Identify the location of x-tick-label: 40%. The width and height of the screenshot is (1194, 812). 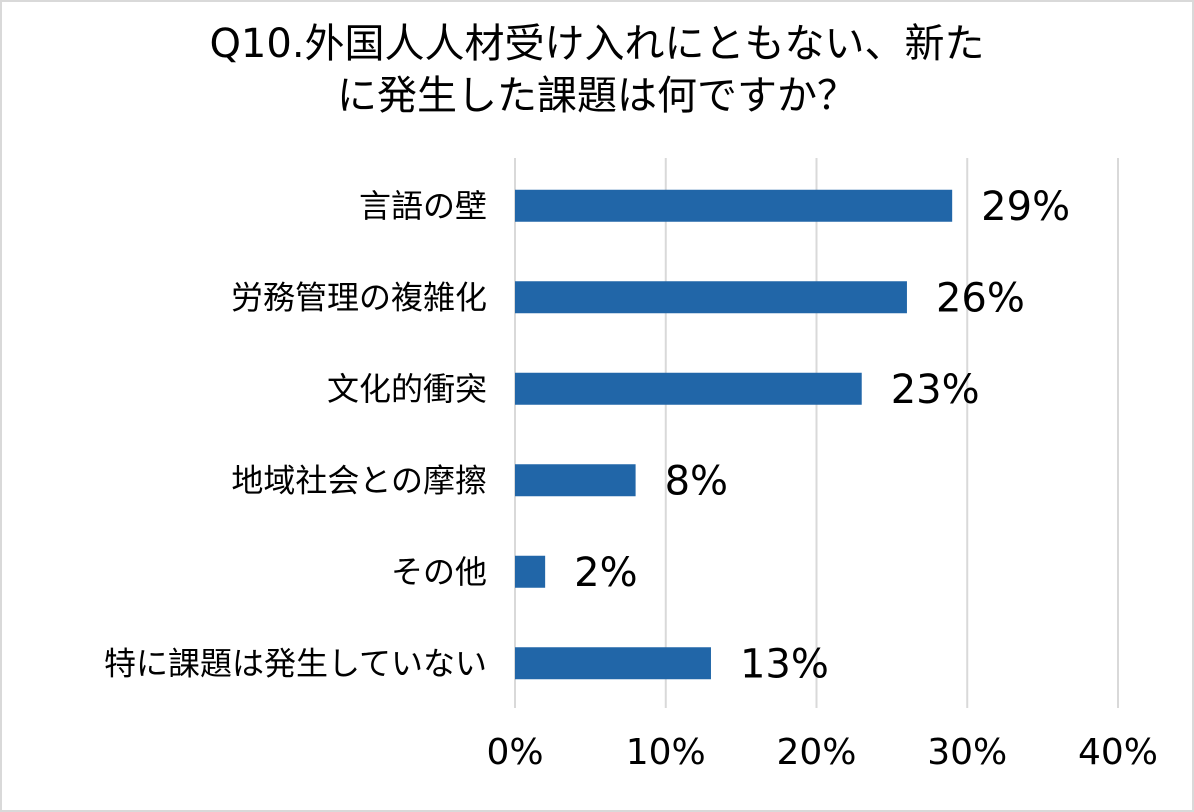
(1118, 752).